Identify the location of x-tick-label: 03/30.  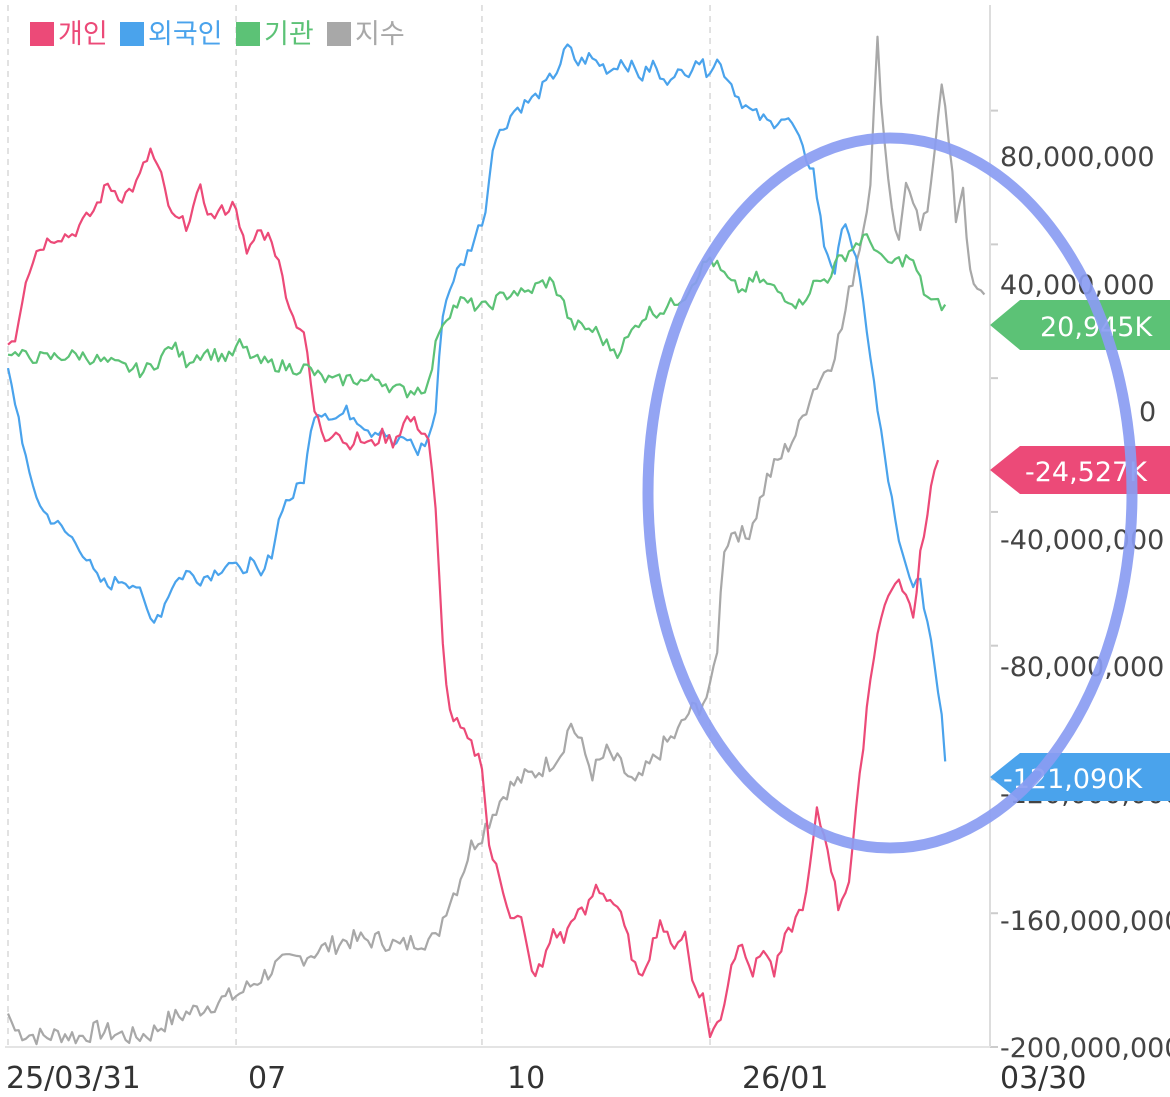
(1043, 1078).